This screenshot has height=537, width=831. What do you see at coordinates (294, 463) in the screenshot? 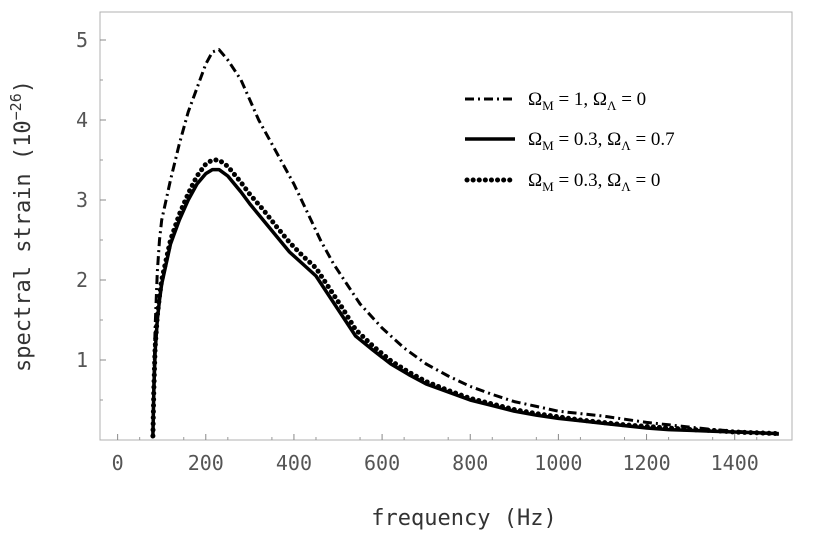
I see `x-tick-label: 400` at bounding box center [294, 463].